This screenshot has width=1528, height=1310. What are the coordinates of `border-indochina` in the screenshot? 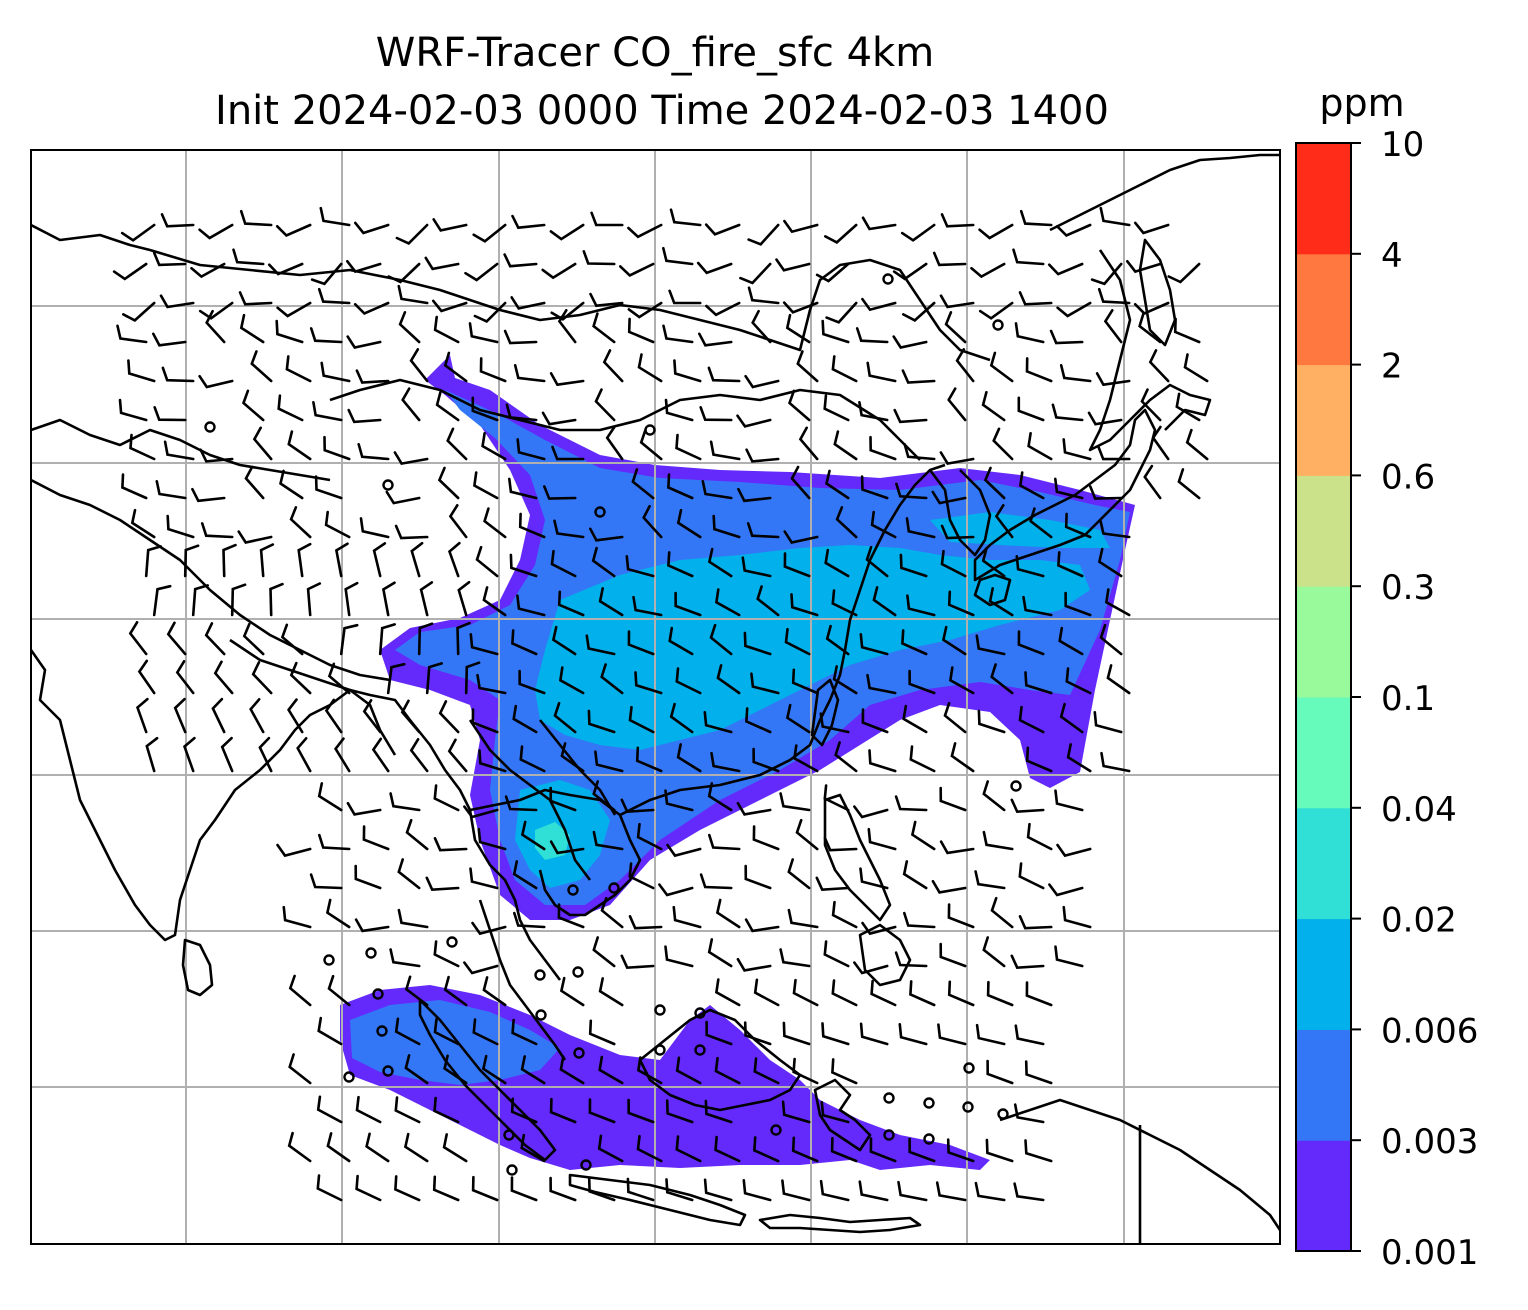 It's located at (530, 800).